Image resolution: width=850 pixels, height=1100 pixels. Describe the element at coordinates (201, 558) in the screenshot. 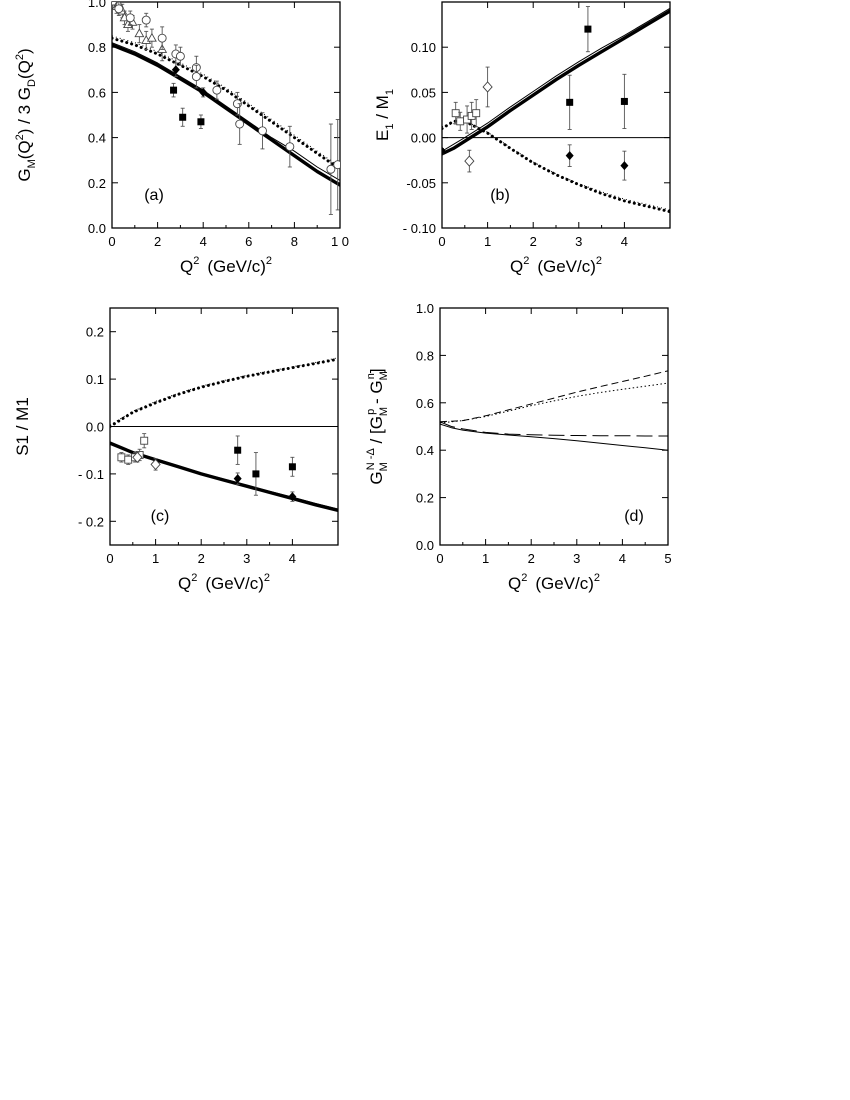

I see `x-tick-label: 2` at that location.